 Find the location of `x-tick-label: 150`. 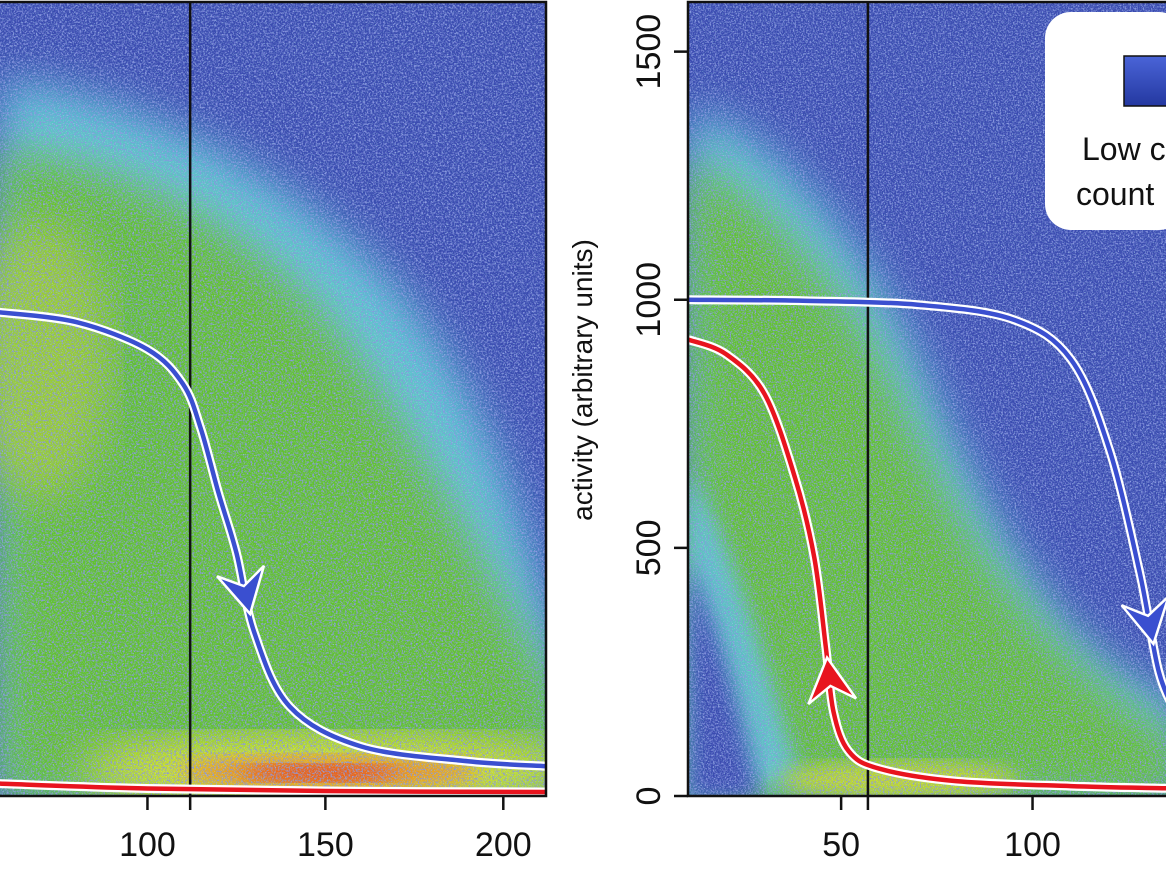

x-tick-label: 150 is located at coordinates (325, 845).